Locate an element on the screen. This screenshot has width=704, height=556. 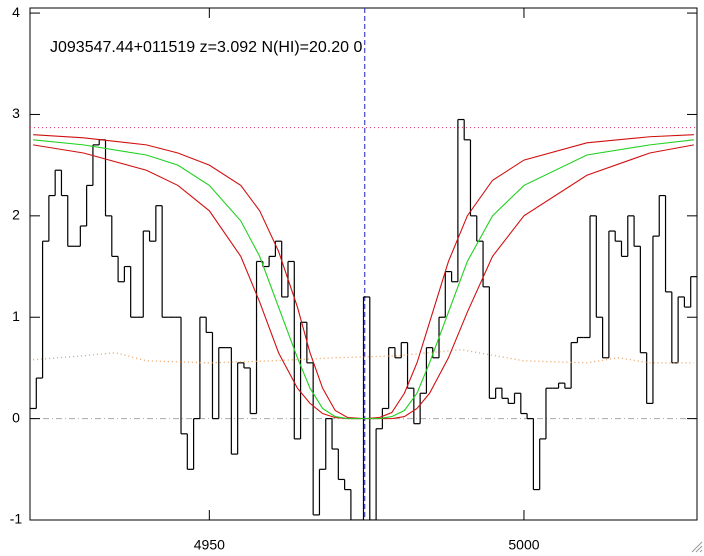
resize-grip is located at coordinates (697, 547).